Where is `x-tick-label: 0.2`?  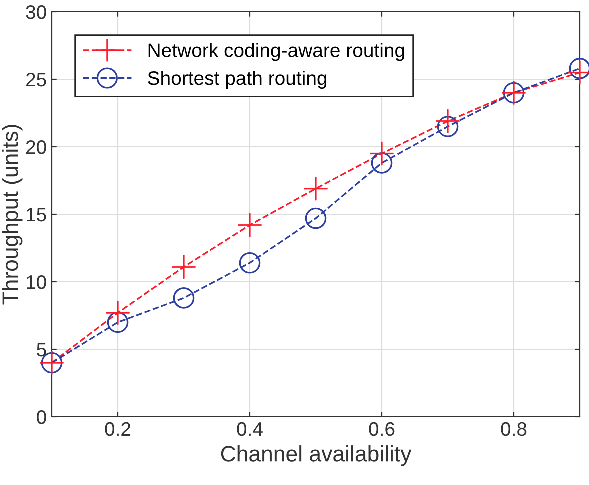
x-tick-label: 0.2 is located at coordinates (118, 429).